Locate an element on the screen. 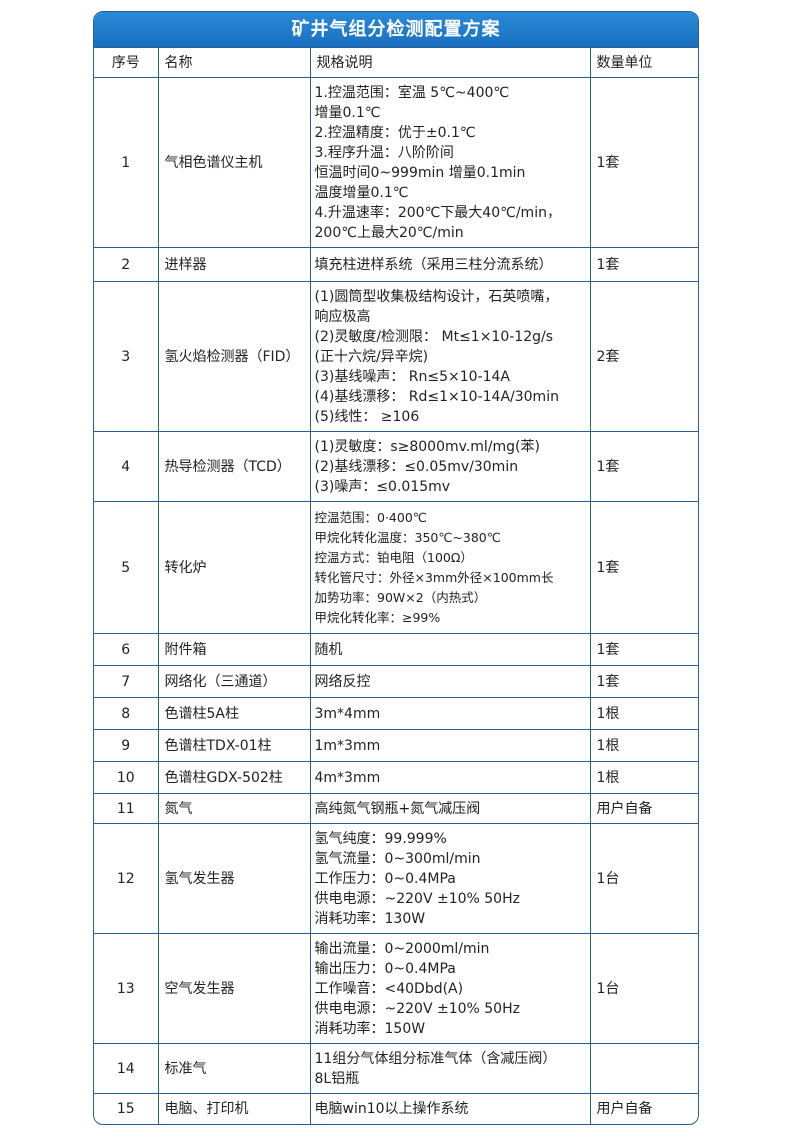 The image size is (790, 1140). spec-line: 供电电源：~220V ±10% 50Hz is located at coordinates (417, 1008).